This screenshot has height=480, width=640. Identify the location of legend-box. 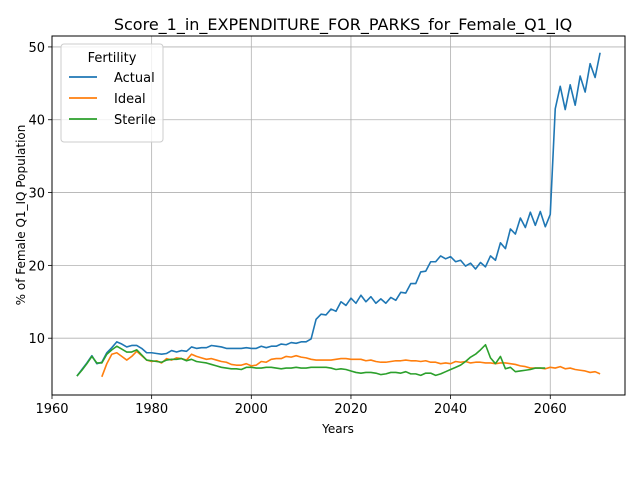
(112, 93).